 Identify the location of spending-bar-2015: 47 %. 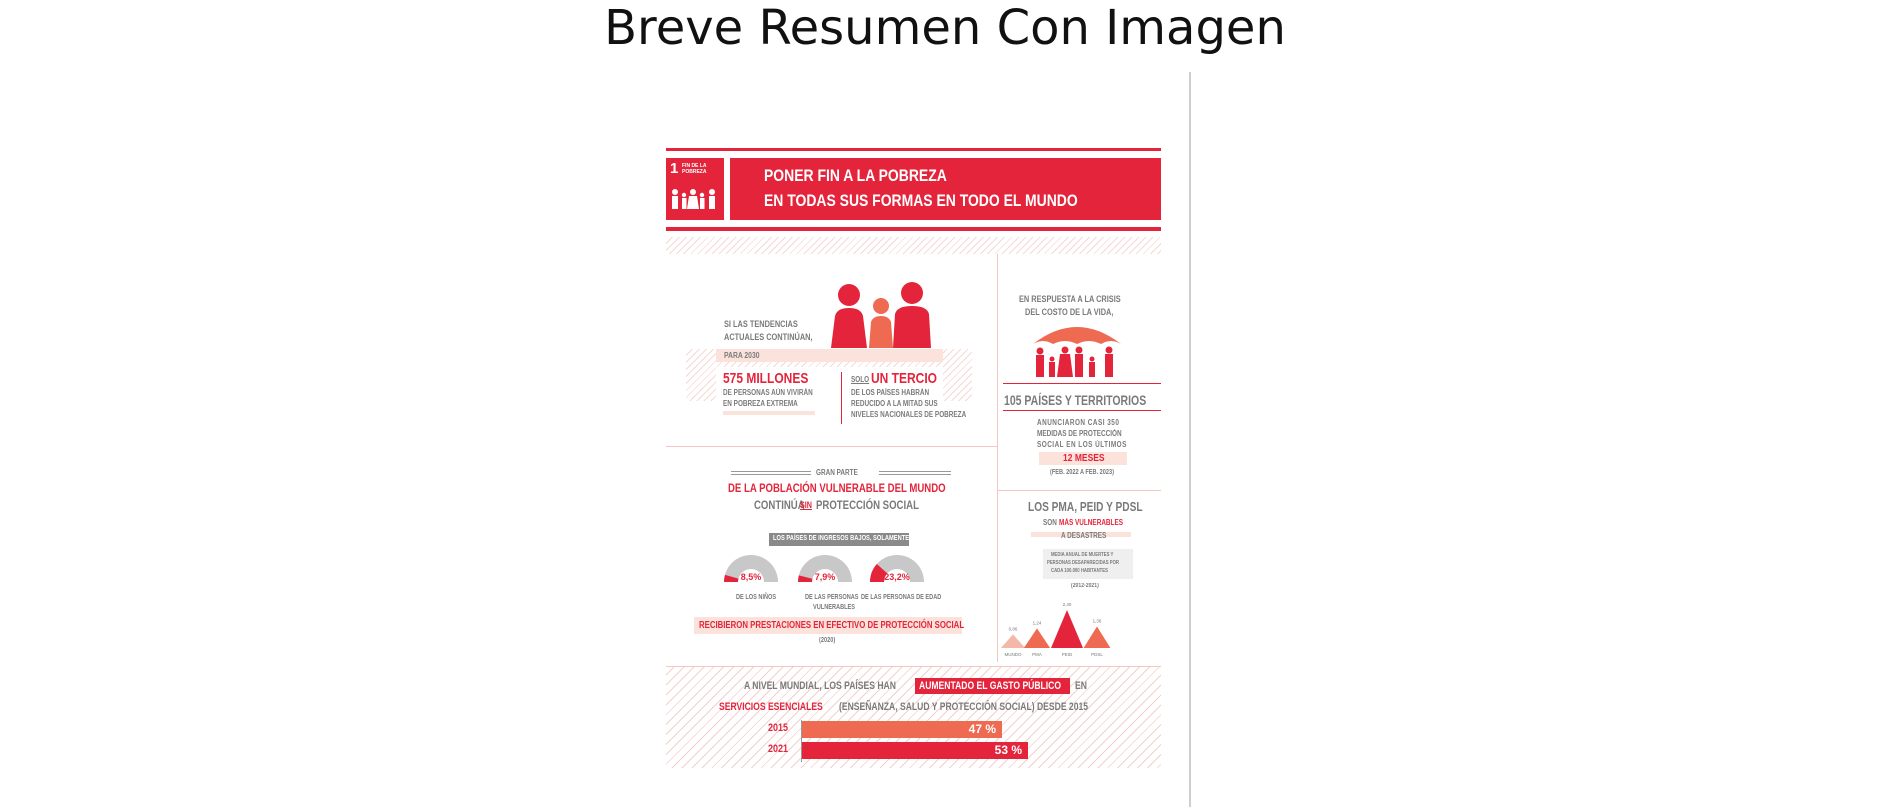
(902, 729).